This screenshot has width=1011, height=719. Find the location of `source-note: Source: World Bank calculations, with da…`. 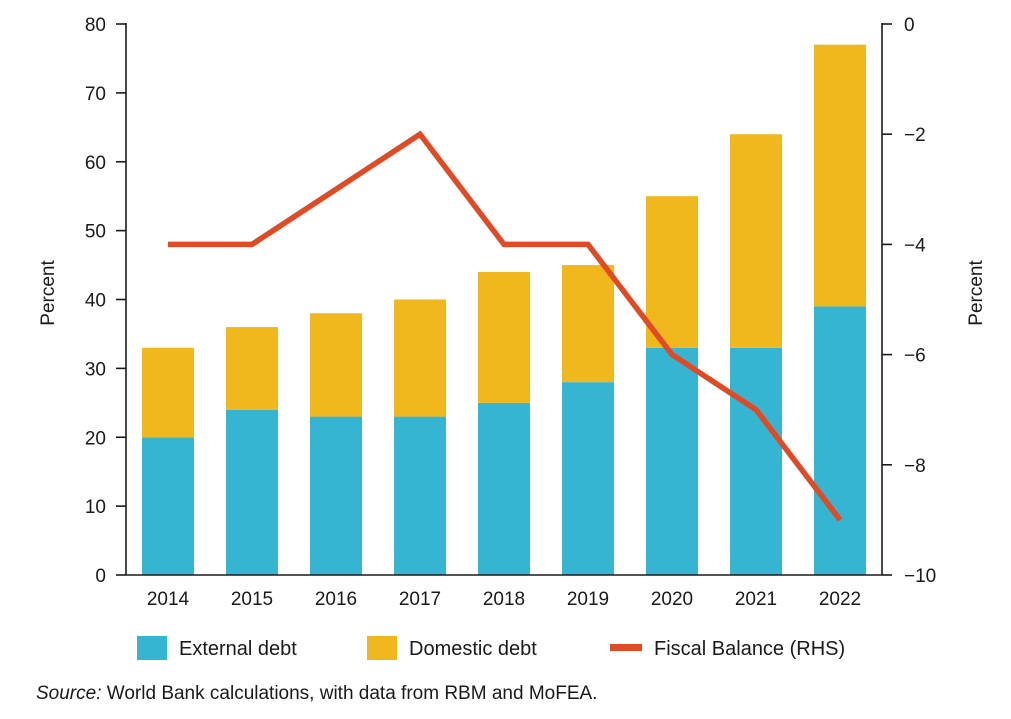

source-note: Source: World Bank calculations, with da… is located at coordinates (316, 694).